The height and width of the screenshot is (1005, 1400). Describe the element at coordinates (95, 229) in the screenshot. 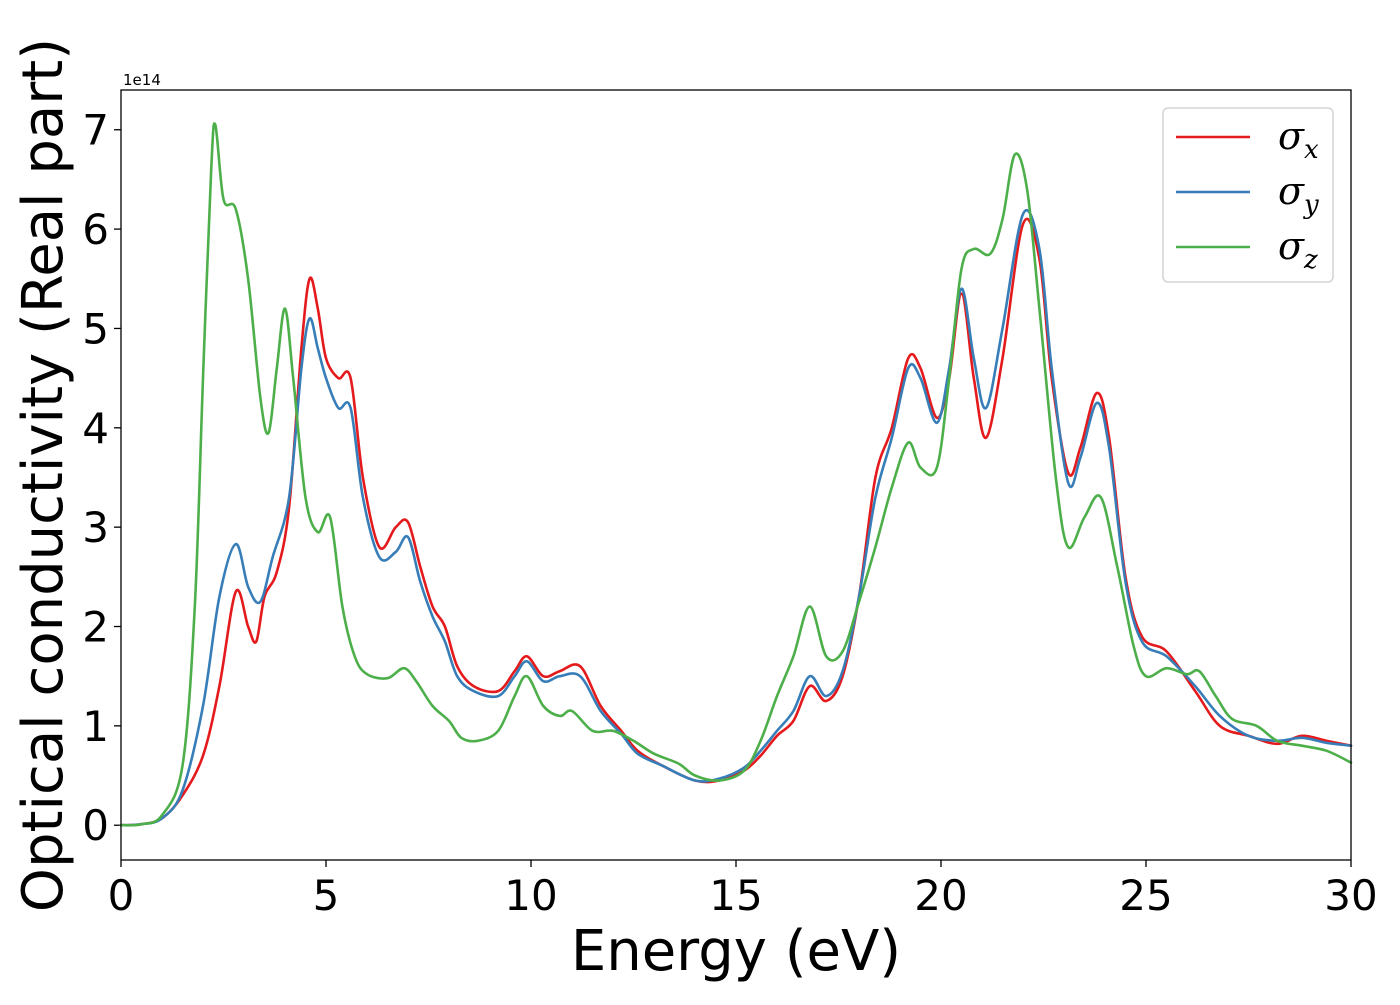

I see `y-tick-label: 6` at that location.